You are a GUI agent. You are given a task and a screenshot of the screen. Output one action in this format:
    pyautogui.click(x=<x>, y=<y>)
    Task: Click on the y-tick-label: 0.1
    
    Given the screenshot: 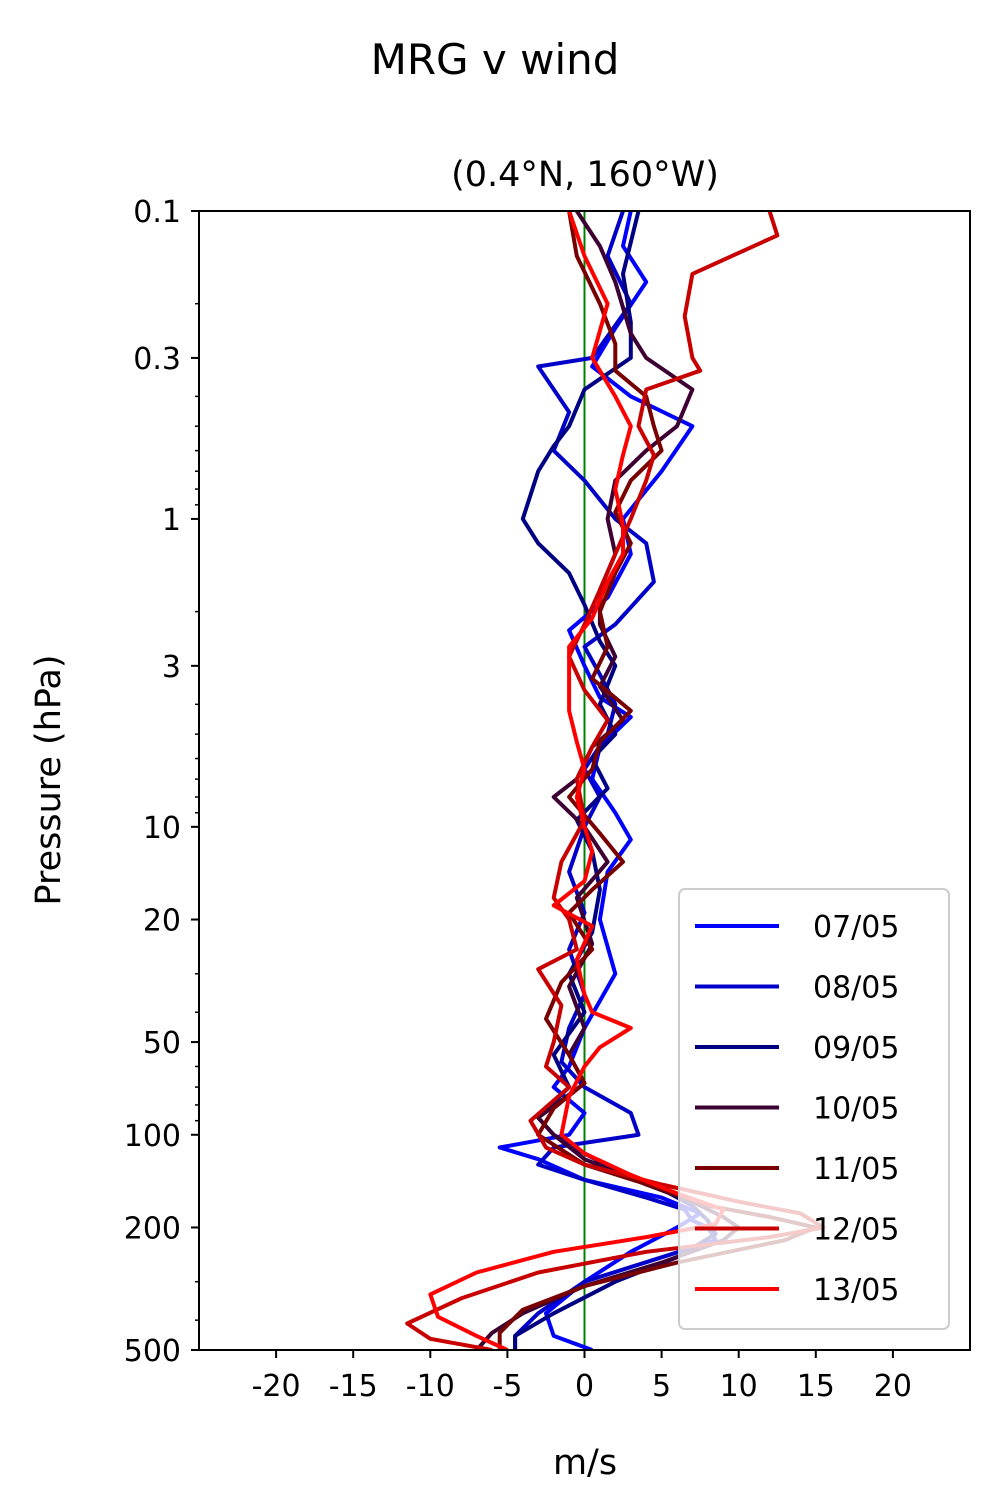 What is the action you would take?
    pyautogui.click(x=157, y=212)
    